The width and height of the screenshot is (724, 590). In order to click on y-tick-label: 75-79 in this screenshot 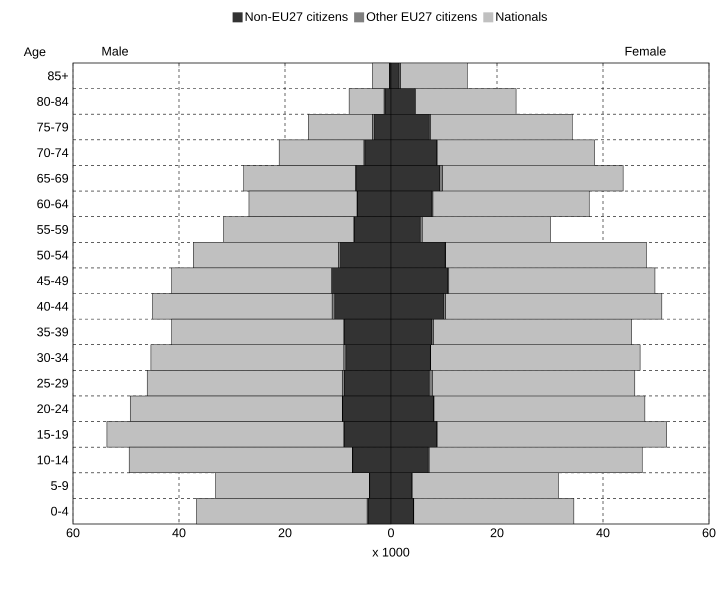, I will do `click(52, 127)`.